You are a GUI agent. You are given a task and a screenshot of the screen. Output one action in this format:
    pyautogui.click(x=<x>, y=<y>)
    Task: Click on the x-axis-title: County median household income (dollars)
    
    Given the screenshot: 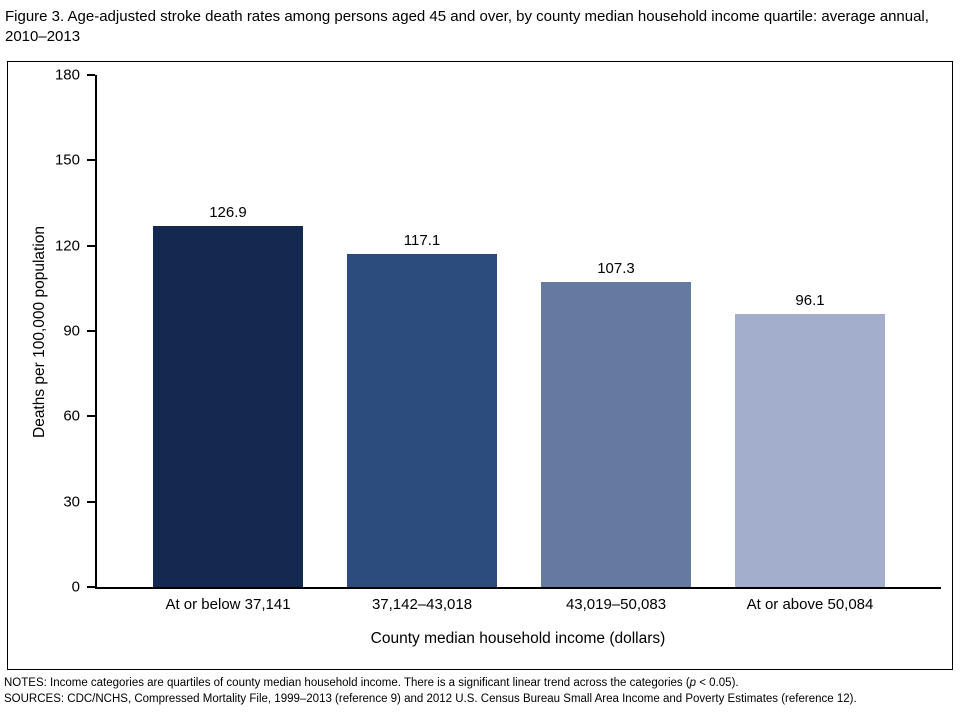 What is the action you would take?
    pyautogui.click(x=518, y=638)
    